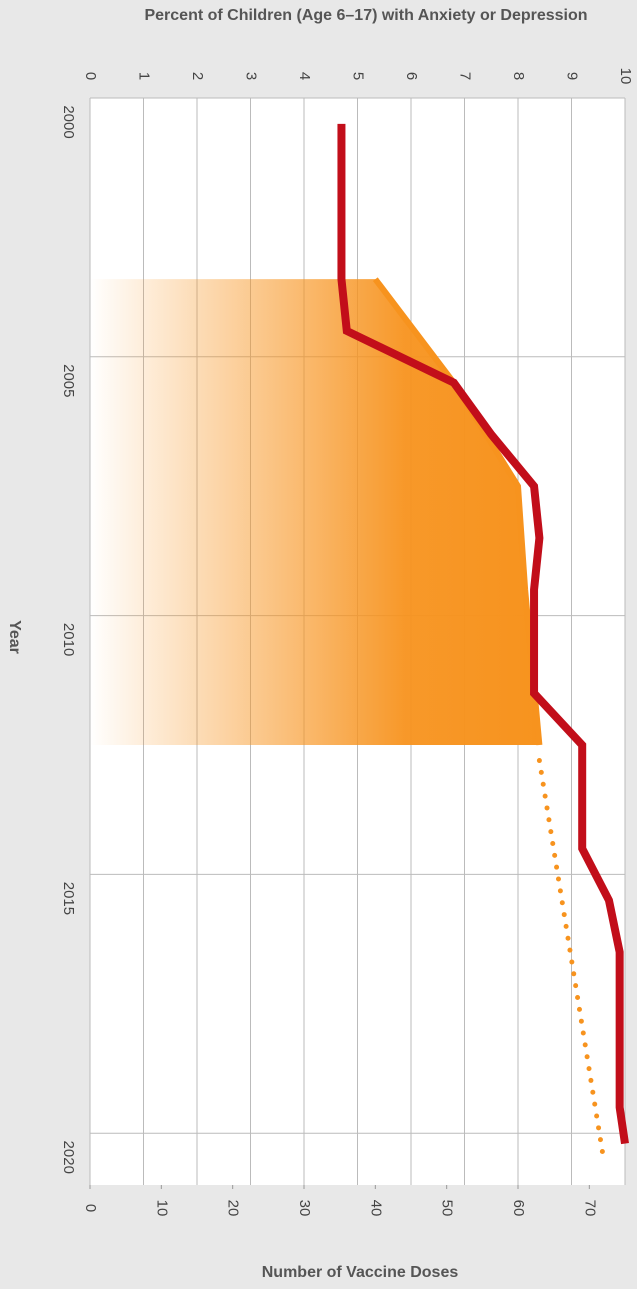  Describe the element at coordinates (465, 76) in the screenshot. I see `y-tick-label: 7` at that location.